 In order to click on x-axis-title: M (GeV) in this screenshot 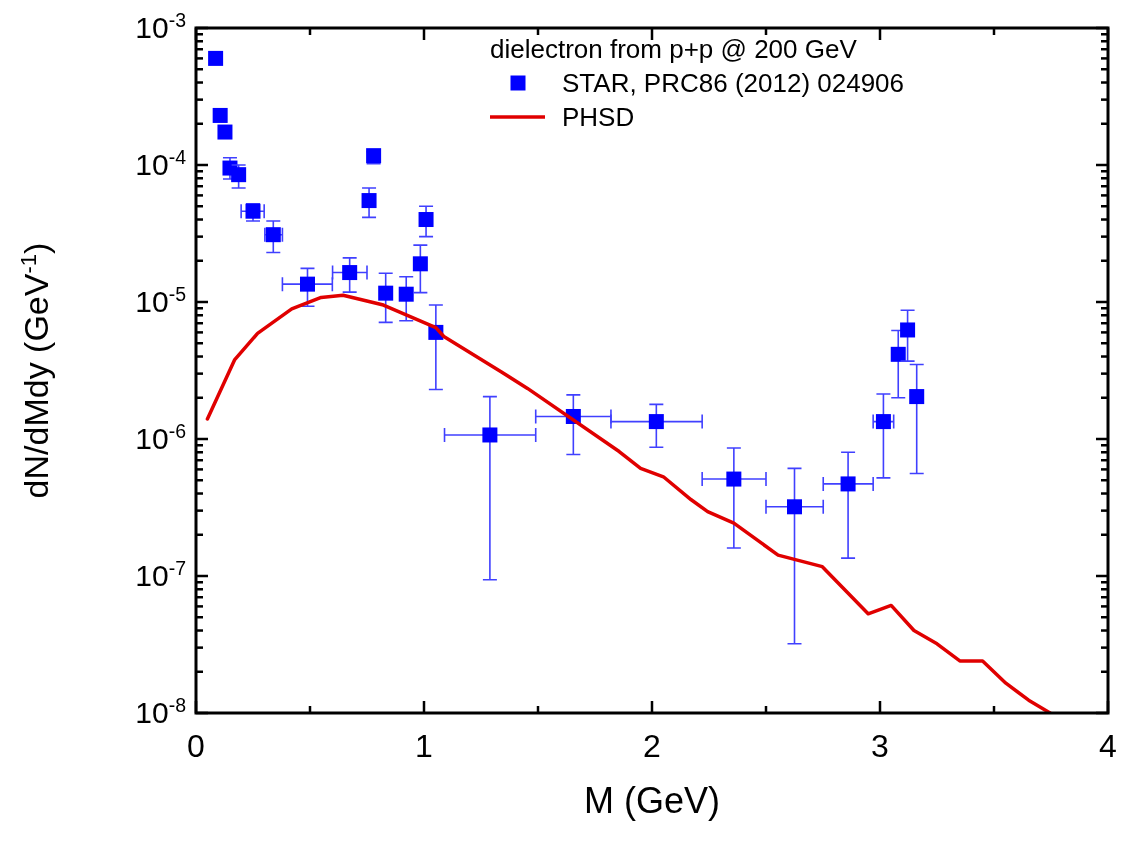, I will do `click(652, 800)`.